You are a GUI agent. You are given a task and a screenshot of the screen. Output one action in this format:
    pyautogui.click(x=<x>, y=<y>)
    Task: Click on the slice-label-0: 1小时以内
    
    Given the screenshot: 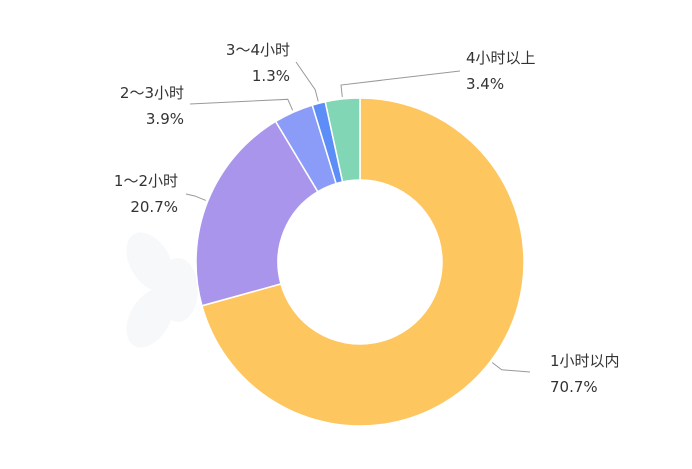 What is the action you would take?
    pyautogui.click(x=585, y=361)
    